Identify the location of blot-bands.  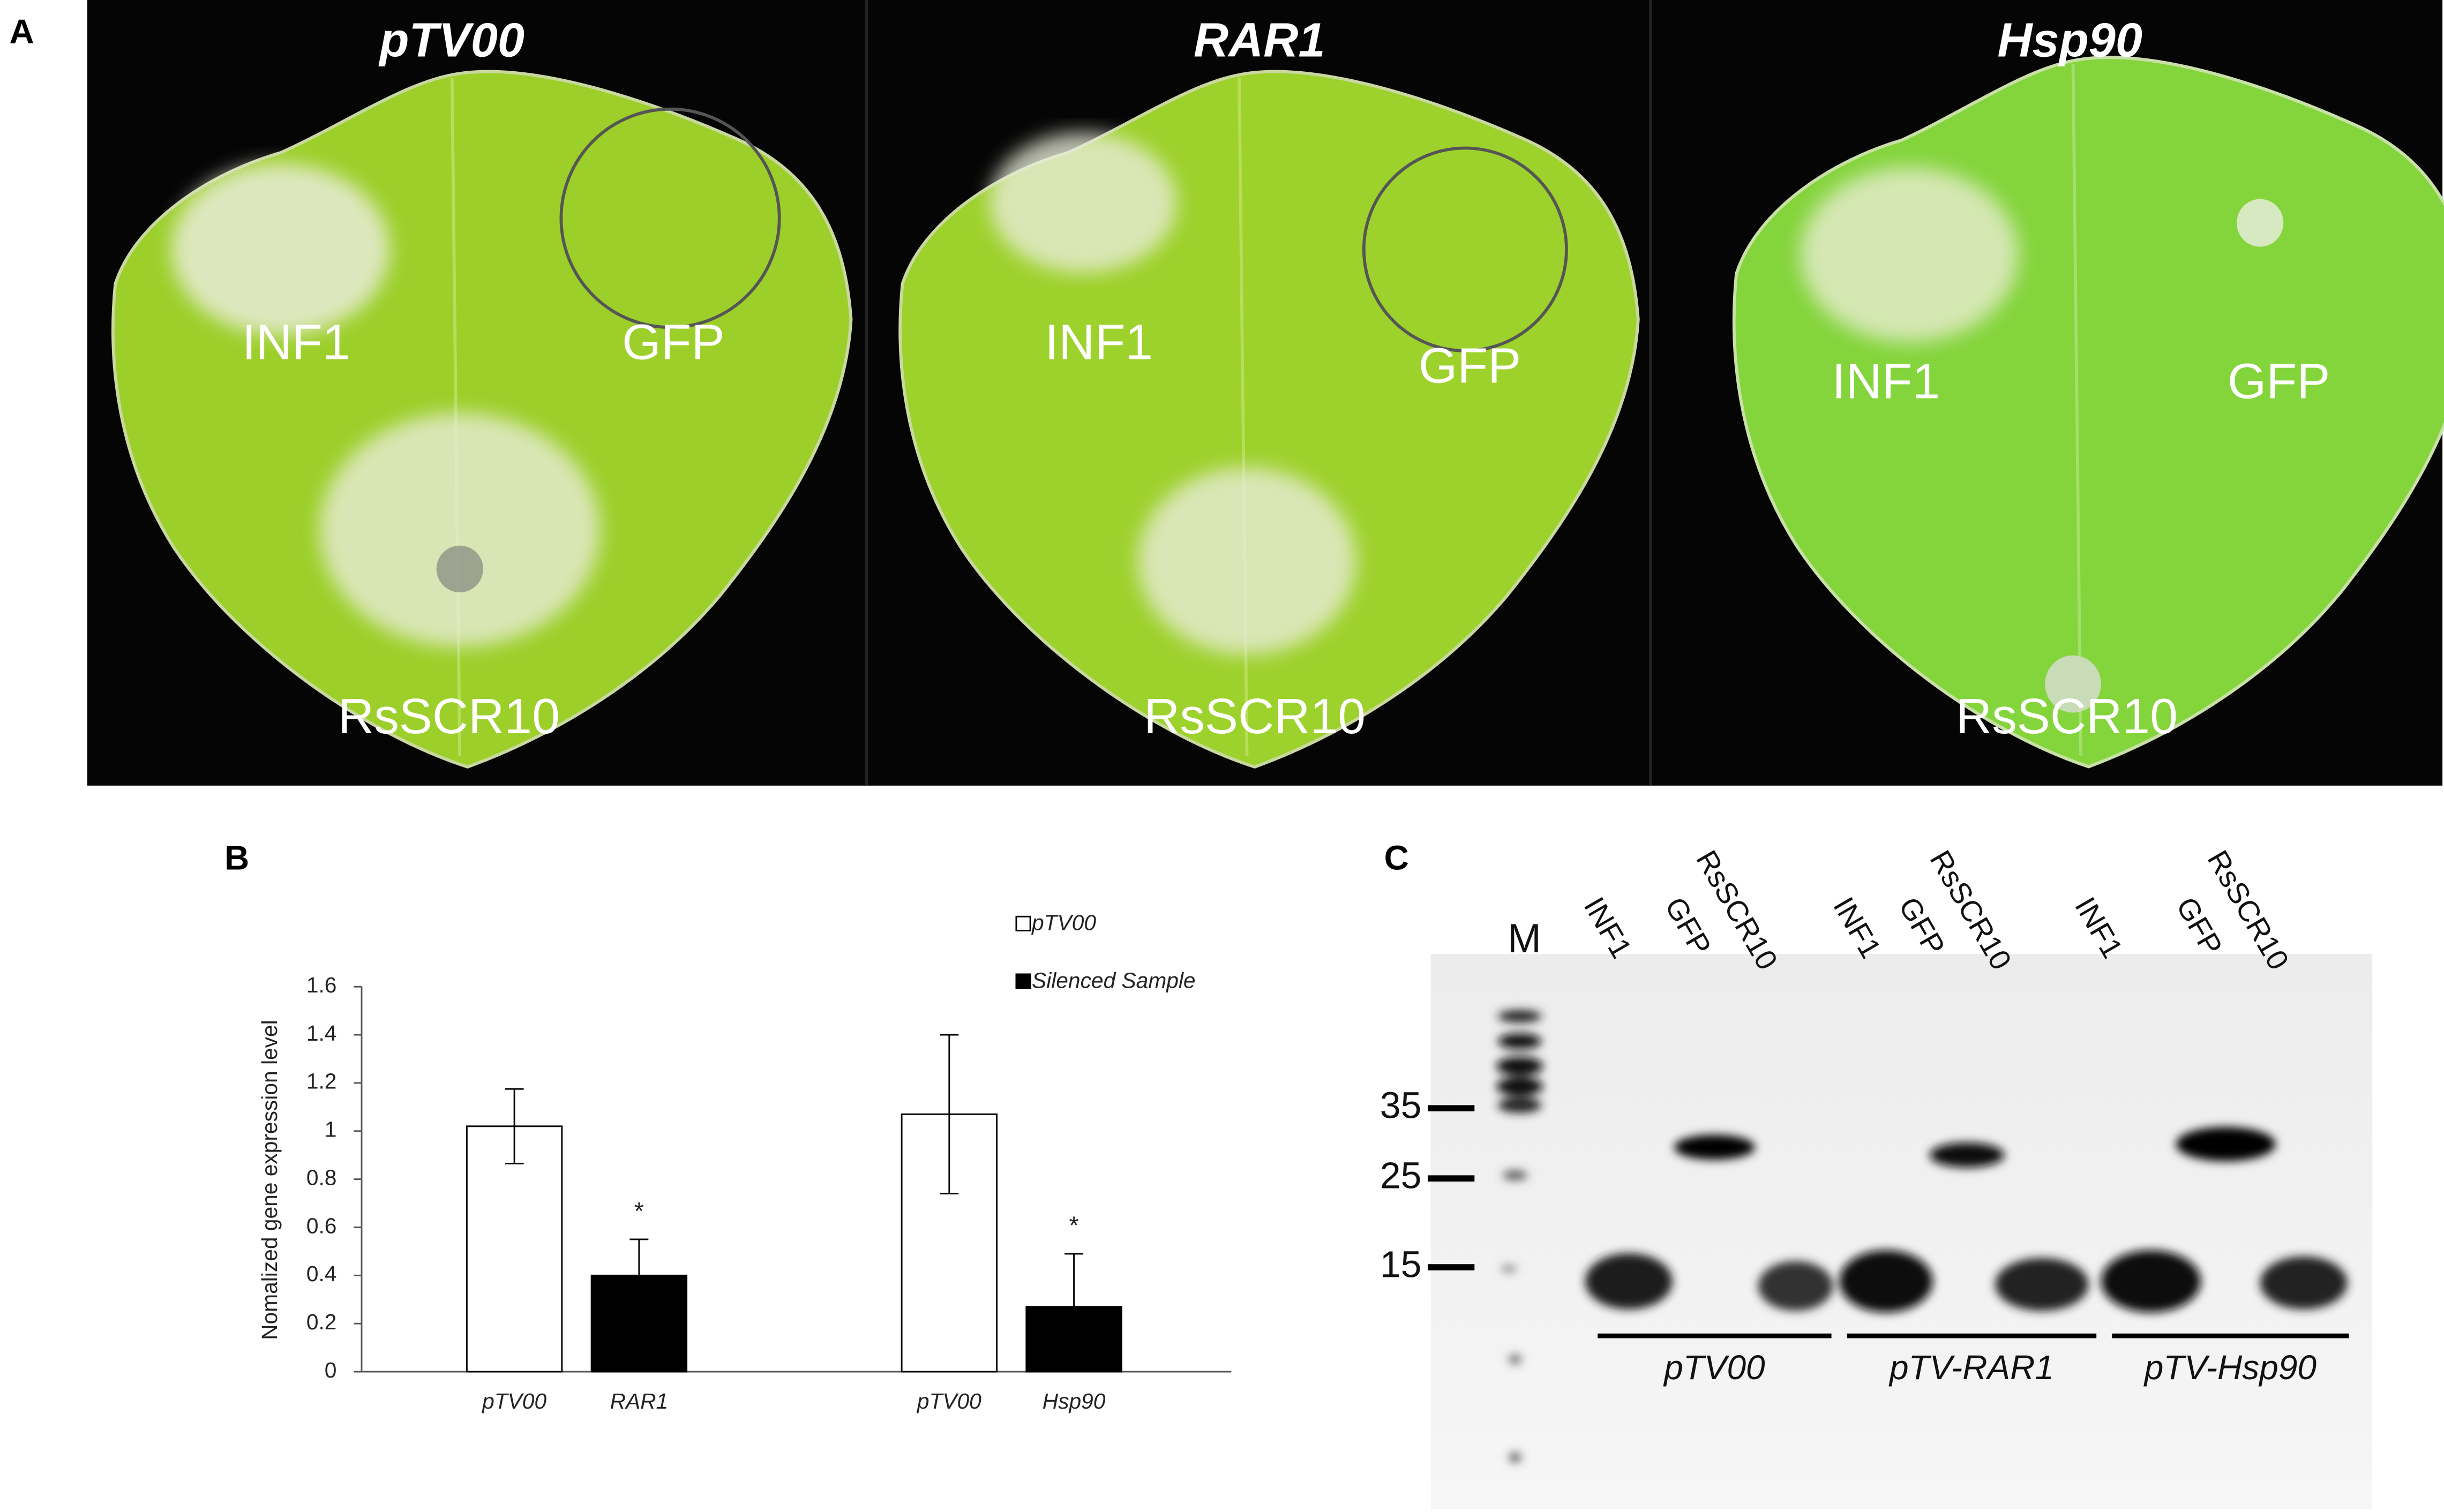
(1922, 1236).